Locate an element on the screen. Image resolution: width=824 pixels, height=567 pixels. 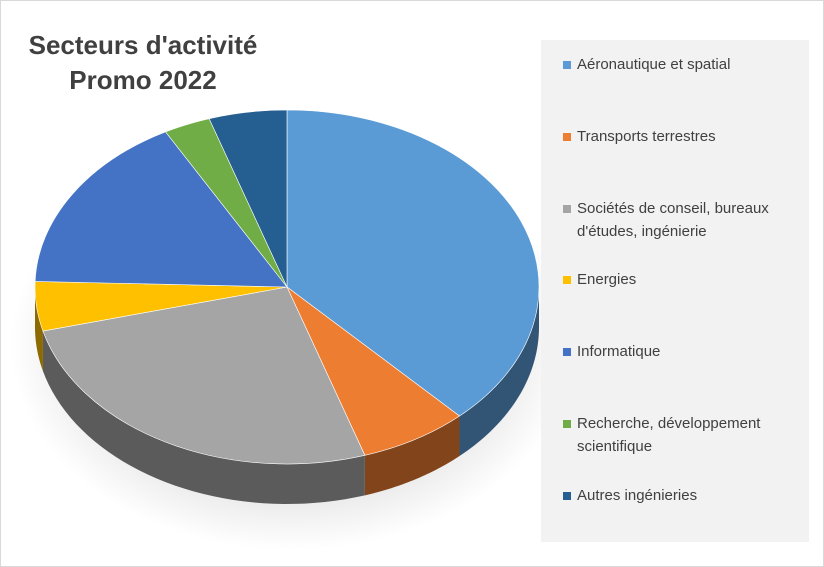
legend-label-1: Aéronautique et spatial is located at coordinates (654, 64).